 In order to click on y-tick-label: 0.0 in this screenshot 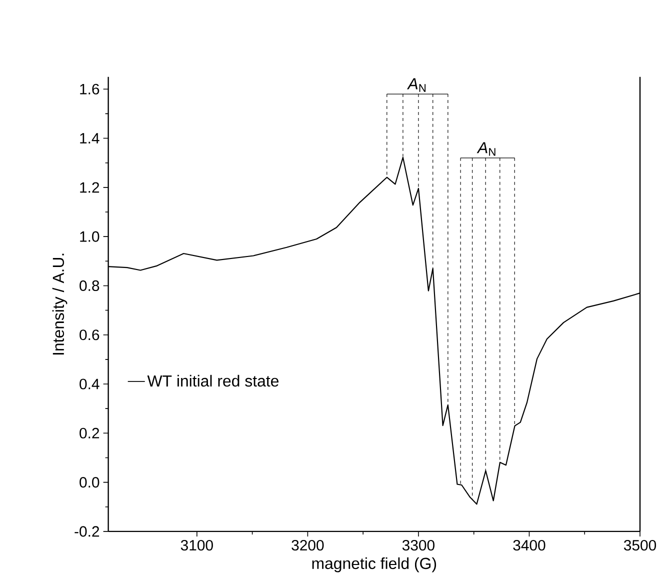, I will do `click(90, 482)`.